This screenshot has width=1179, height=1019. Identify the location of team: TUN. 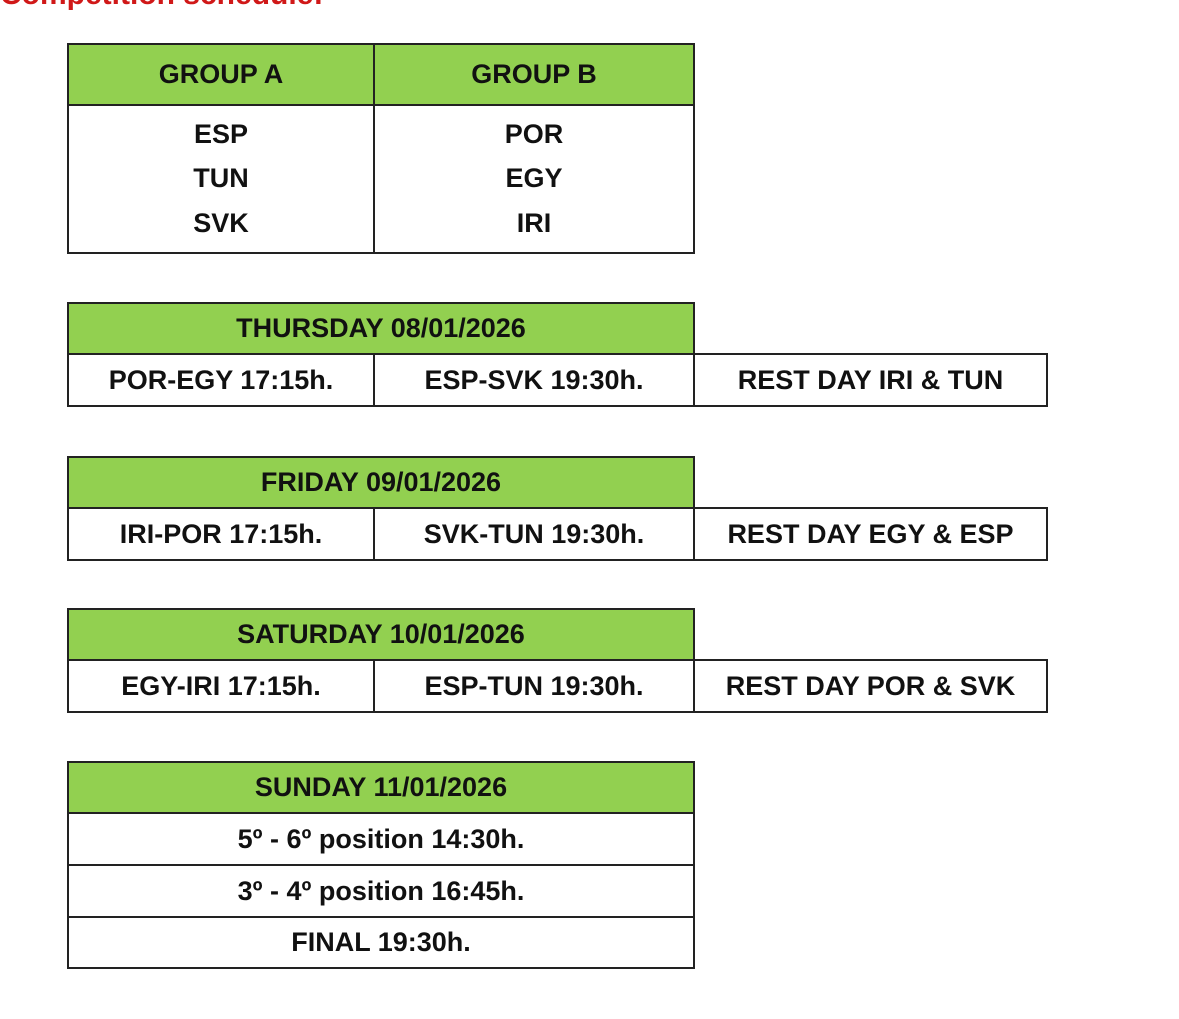
(221, 178).